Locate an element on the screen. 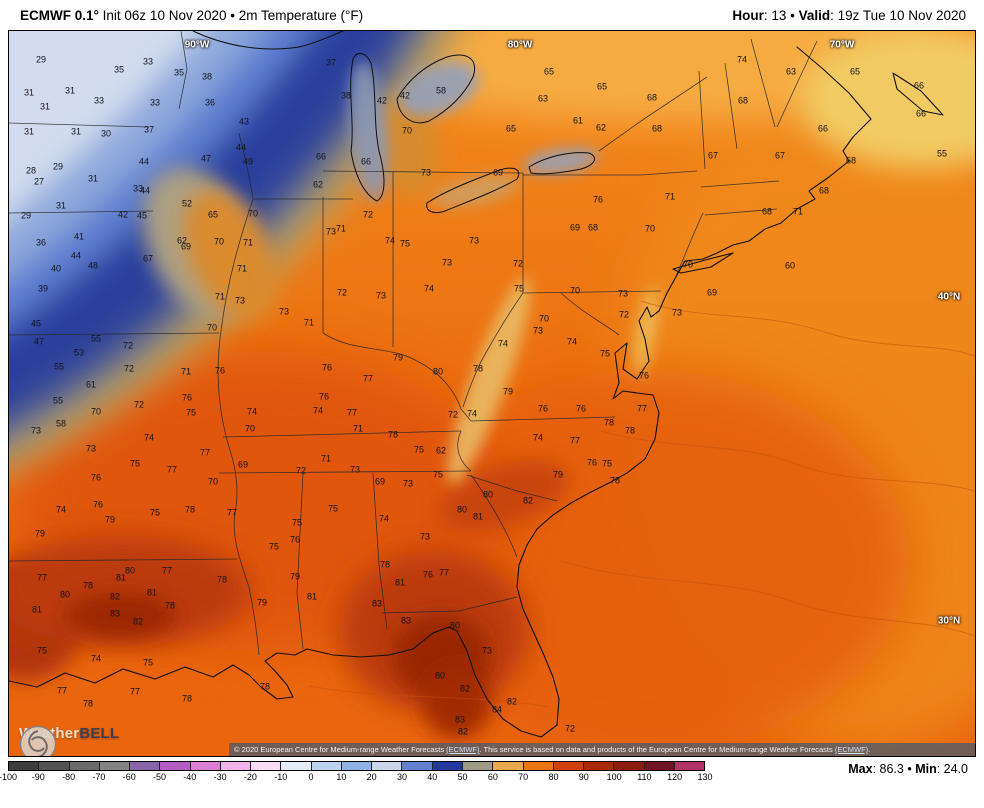  colorbar-tick-label: -10 is located at coordinates (281, 777).